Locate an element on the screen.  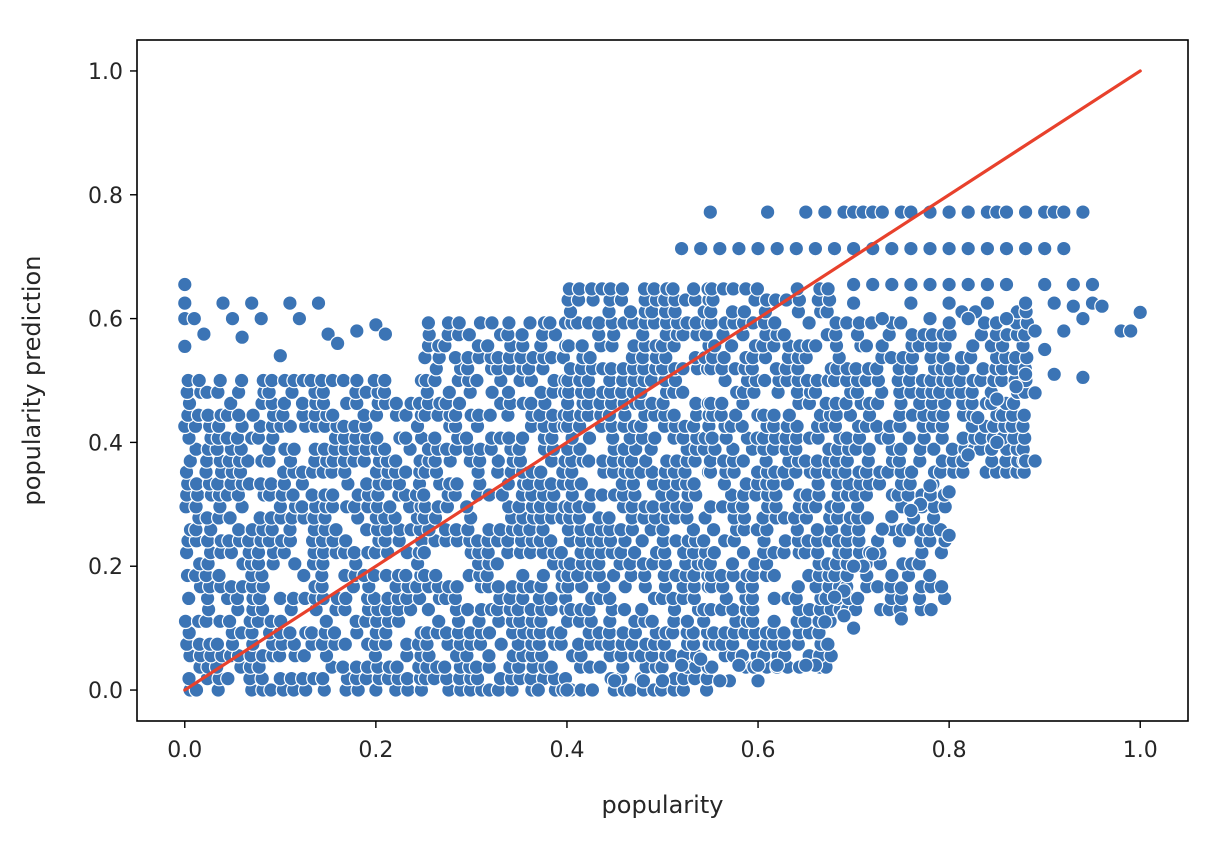
x-tick-label: 0.6 is located at coordinates (758, 750).